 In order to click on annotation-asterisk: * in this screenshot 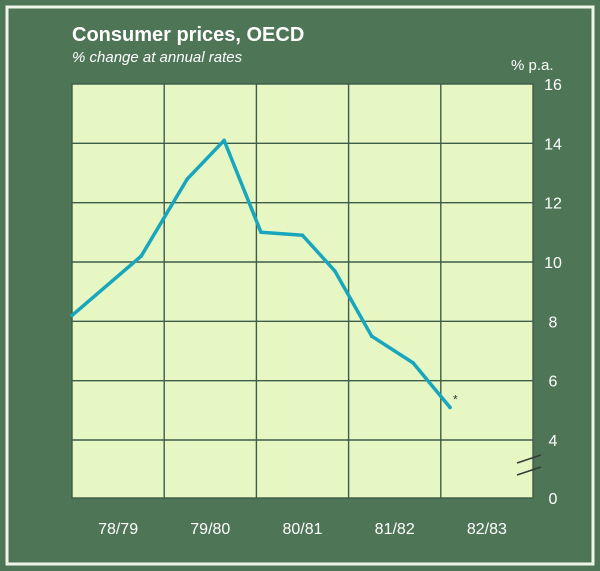, I will do `click(455, 399)`.